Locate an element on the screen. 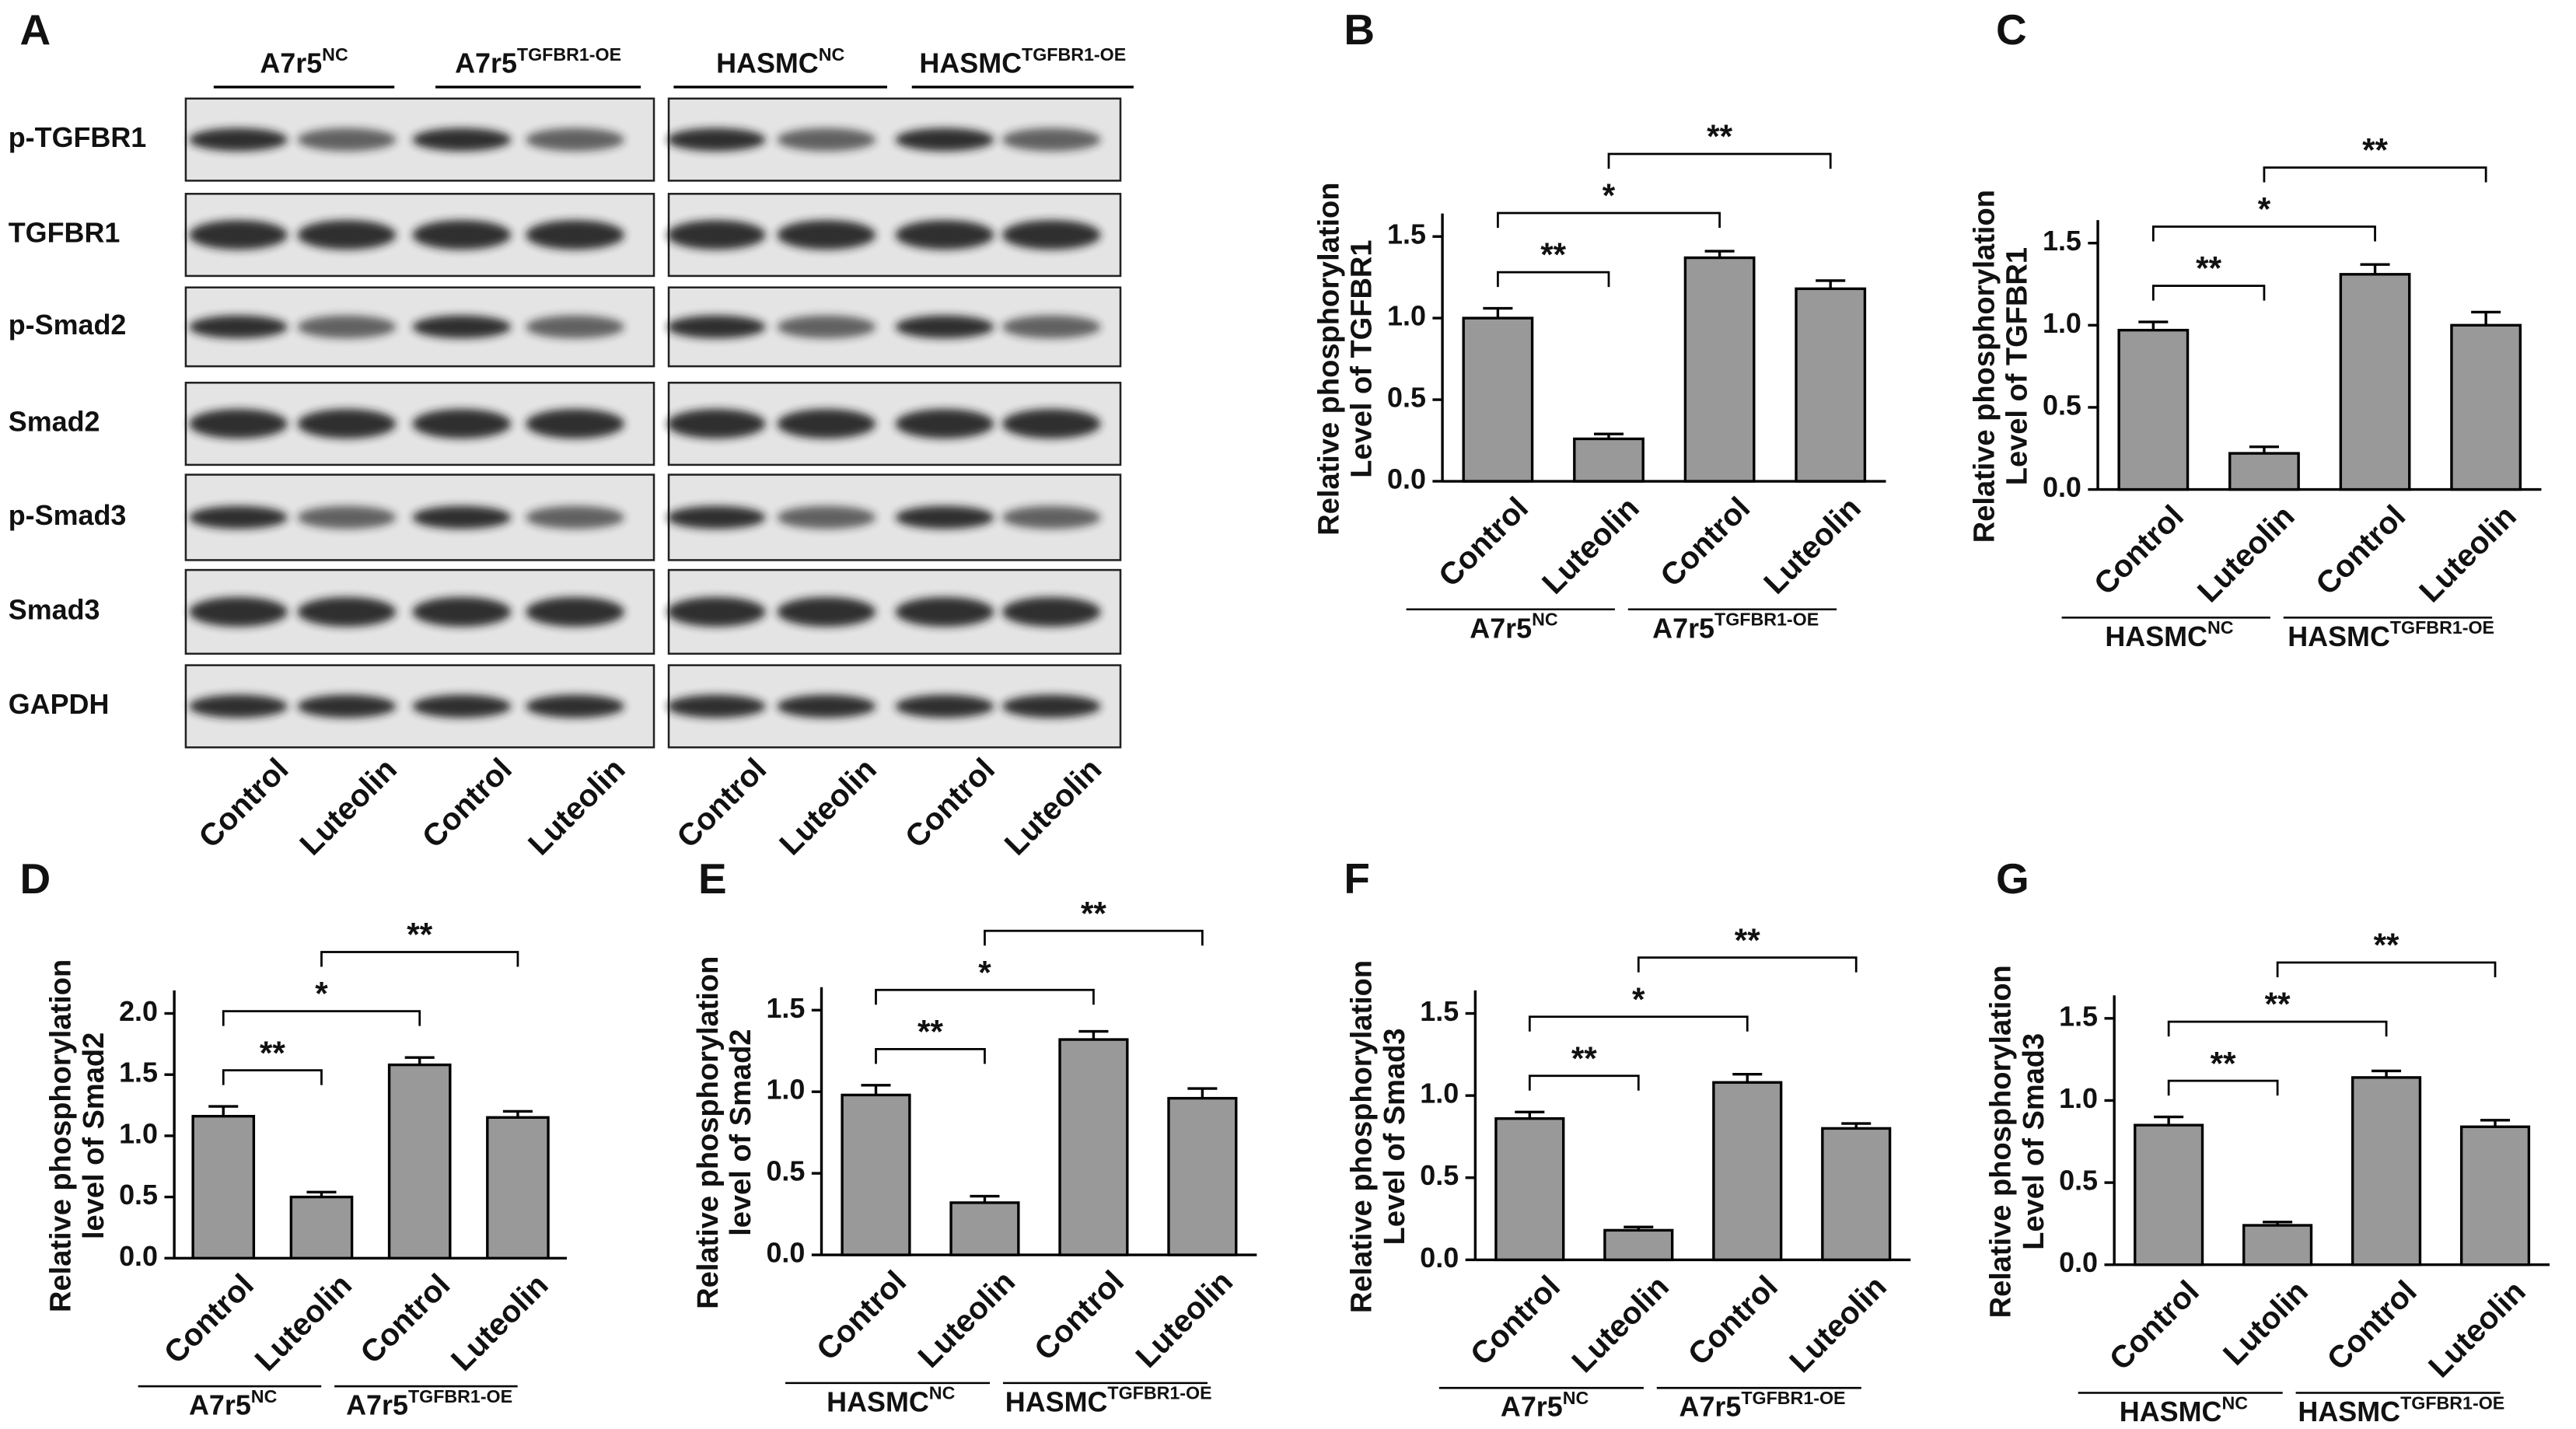 The height and width of the screenshot is (1429, 2576). lane-label: Luteolin is located at coordinates (348, 807).